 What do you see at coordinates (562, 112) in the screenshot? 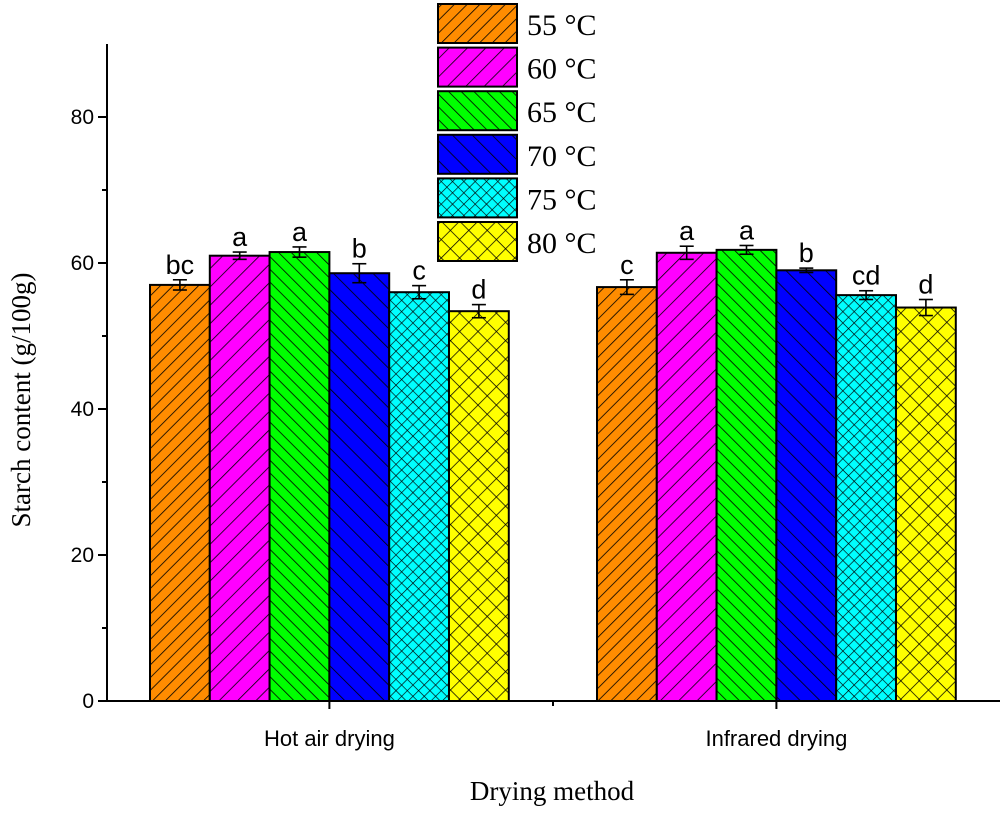
I see `legend-label: 65 °C` at bounding box center [562, 112].